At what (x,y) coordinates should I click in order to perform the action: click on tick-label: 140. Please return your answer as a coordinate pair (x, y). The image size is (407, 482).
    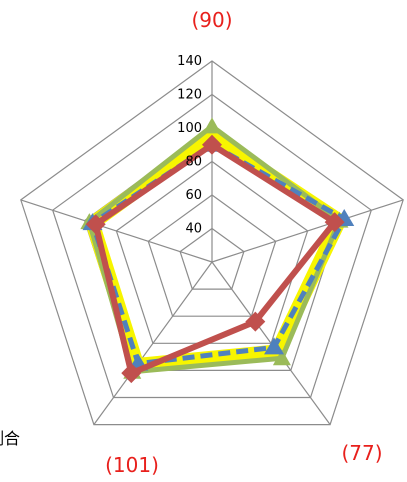
    Looking at the image, I should click on (189, 61).